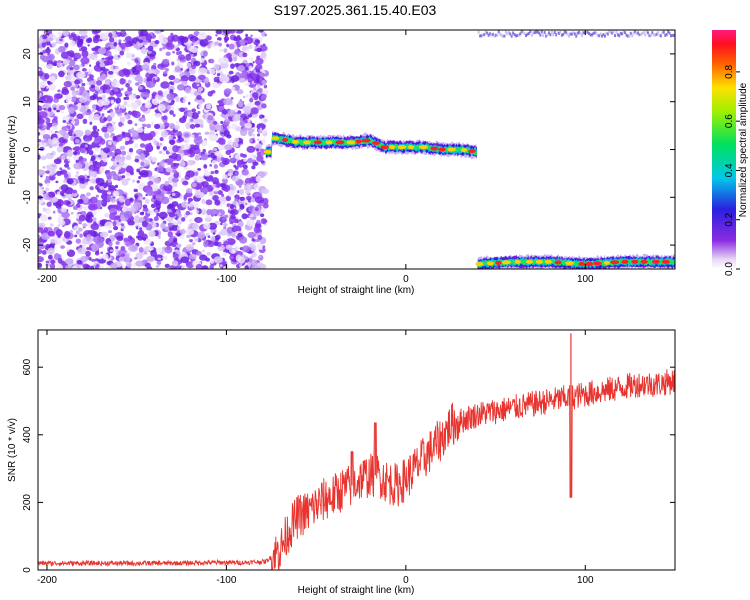  I want to click on spectrogram-x-tick-label: 100, so click(585, 279).